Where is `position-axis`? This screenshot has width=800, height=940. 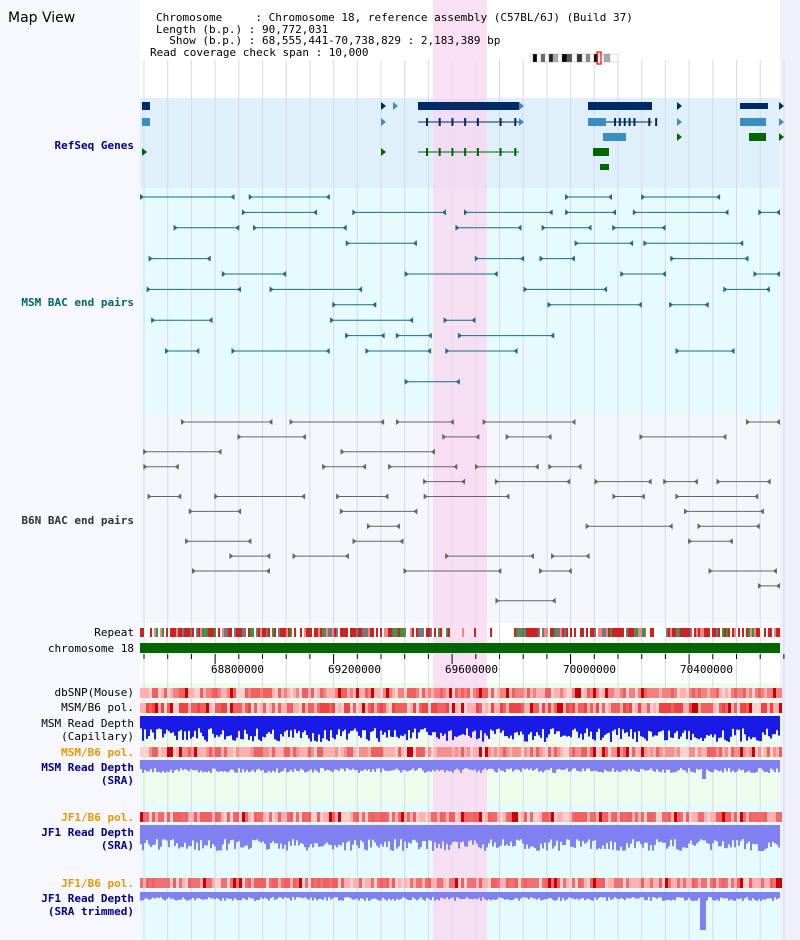 position-axis is located at coordinates (464, 659).